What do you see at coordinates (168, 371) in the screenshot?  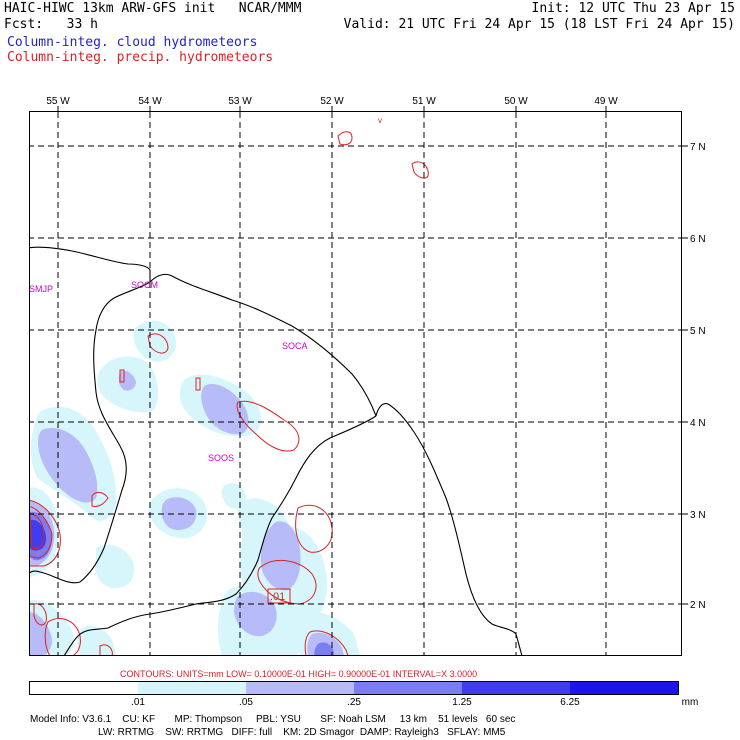 I see `station-labels: SMJP SOCM SOCA SOOS` at bounding box center [168, 371].